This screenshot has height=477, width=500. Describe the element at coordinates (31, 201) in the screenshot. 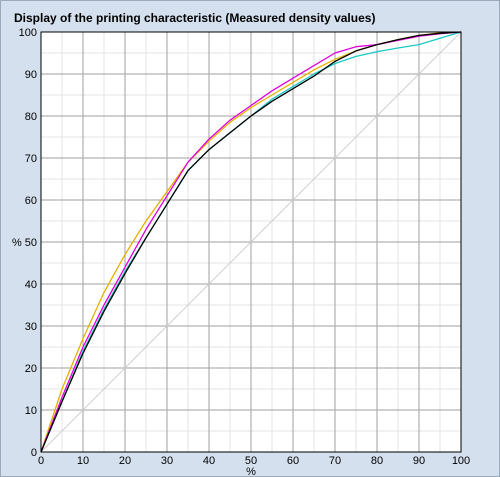

I see `y-tick-label: 60` at that location.